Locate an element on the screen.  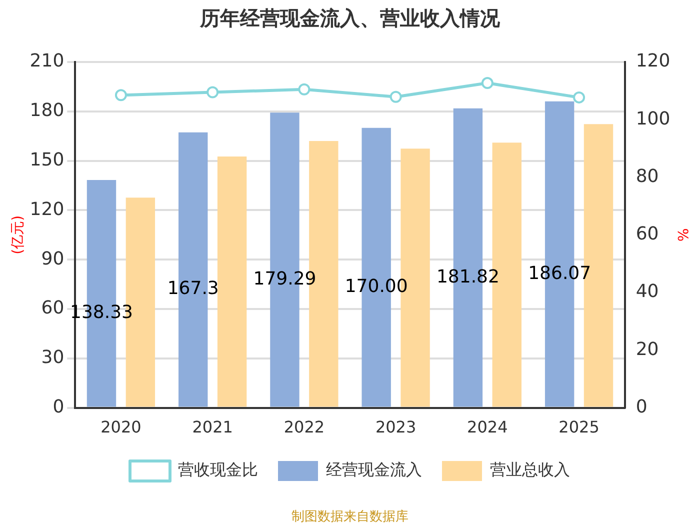
y-tick-label: 150 is located at coordinates (47, 159).